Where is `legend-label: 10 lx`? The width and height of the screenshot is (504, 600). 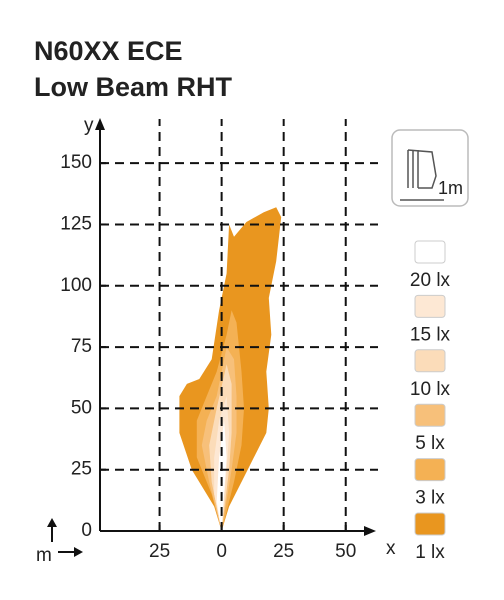
legend-label: 10 lx is located at coordinates (430, 389).